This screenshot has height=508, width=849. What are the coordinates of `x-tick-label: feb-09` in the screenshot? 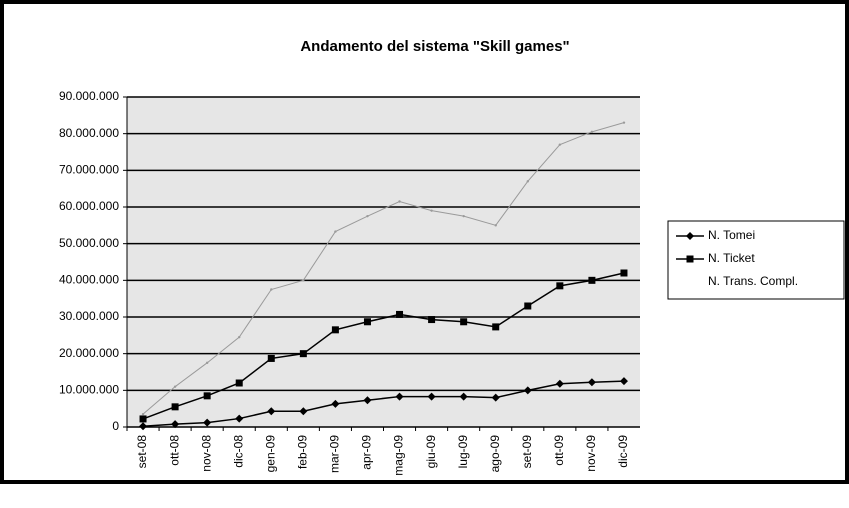 It's located at (303, 452).